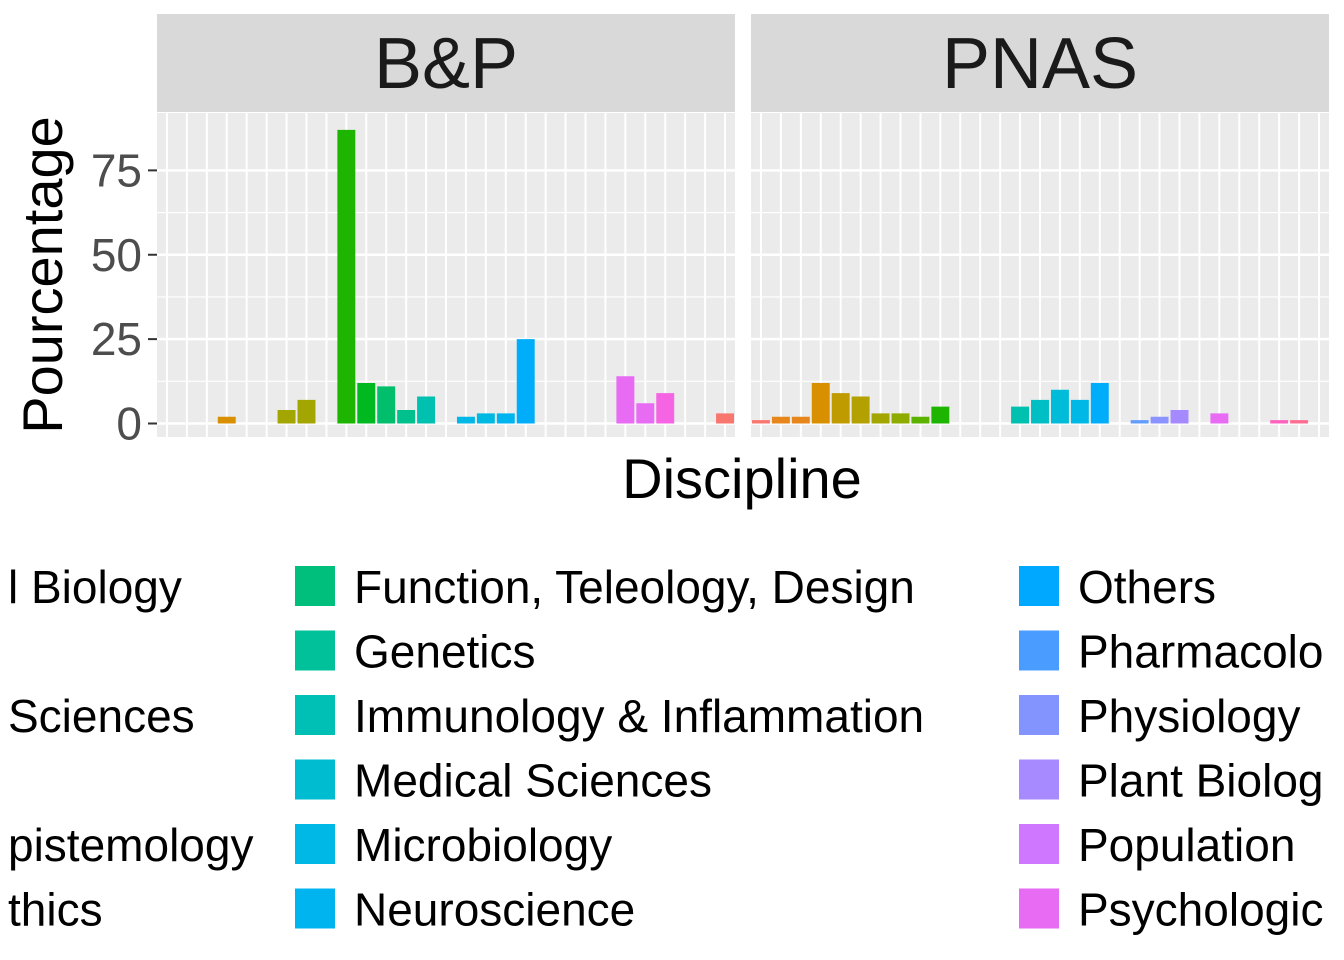  I want to click on legend-label: thics, so click(55, 910).